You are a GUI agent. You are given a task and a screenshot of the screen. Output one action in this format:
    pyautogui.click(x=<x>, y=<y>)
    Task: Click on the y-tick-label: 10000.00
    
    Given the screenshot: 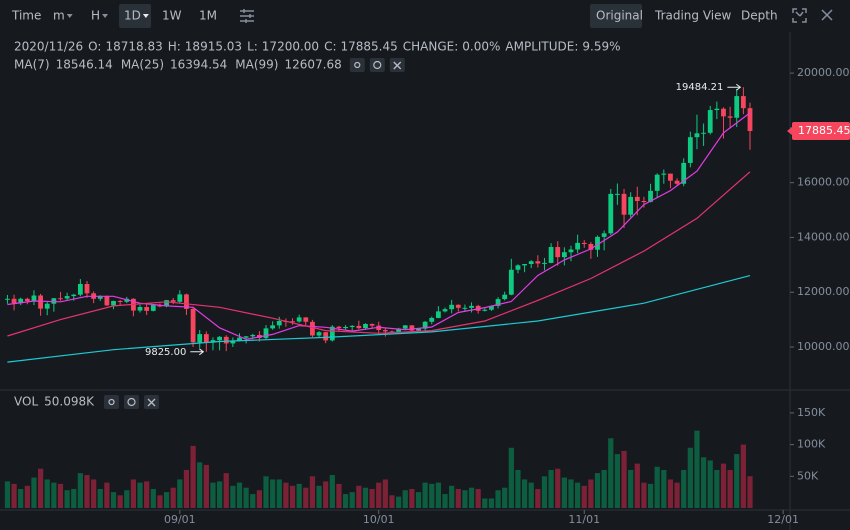 What is the action you would take?
    pyautogui.click(x=823, y=346)
    